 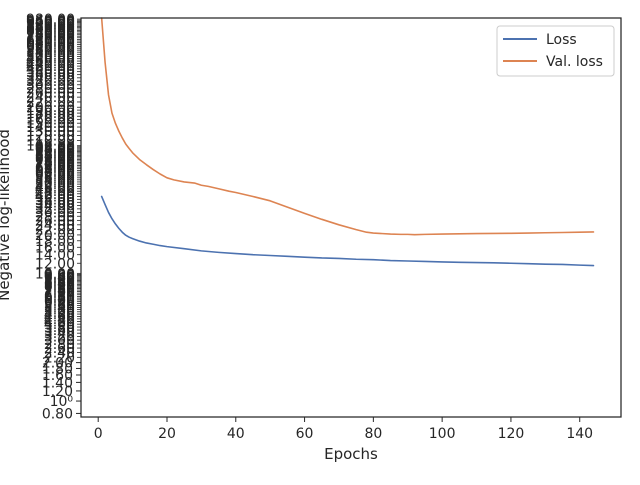 What do you see at coordinates (167, 434) in the screenshot?
I see `x-tick-label: 20` at bounding box center [167, 434].